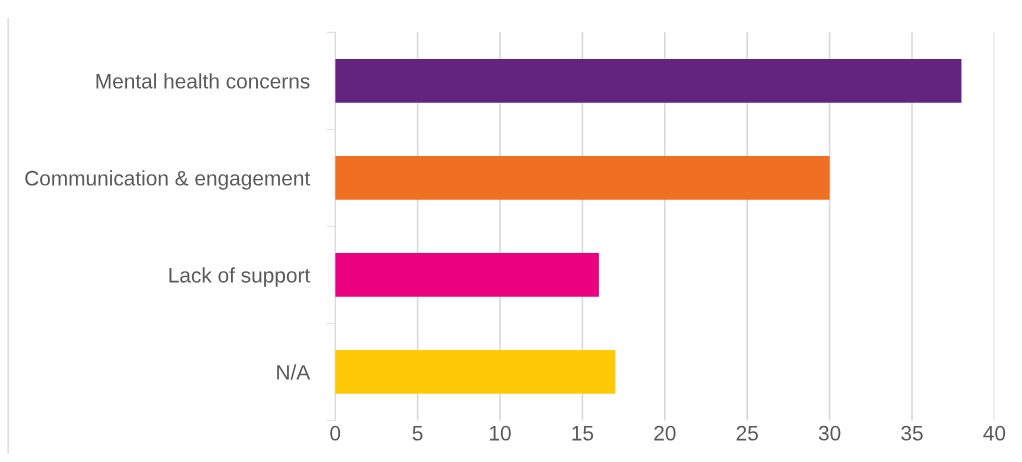 This screenshot has width=1022, height=462. What do you see at coordinates (294, 372) in the screenshot?
I see `y-tick-label: N/A` at bounding box center [294, 372].